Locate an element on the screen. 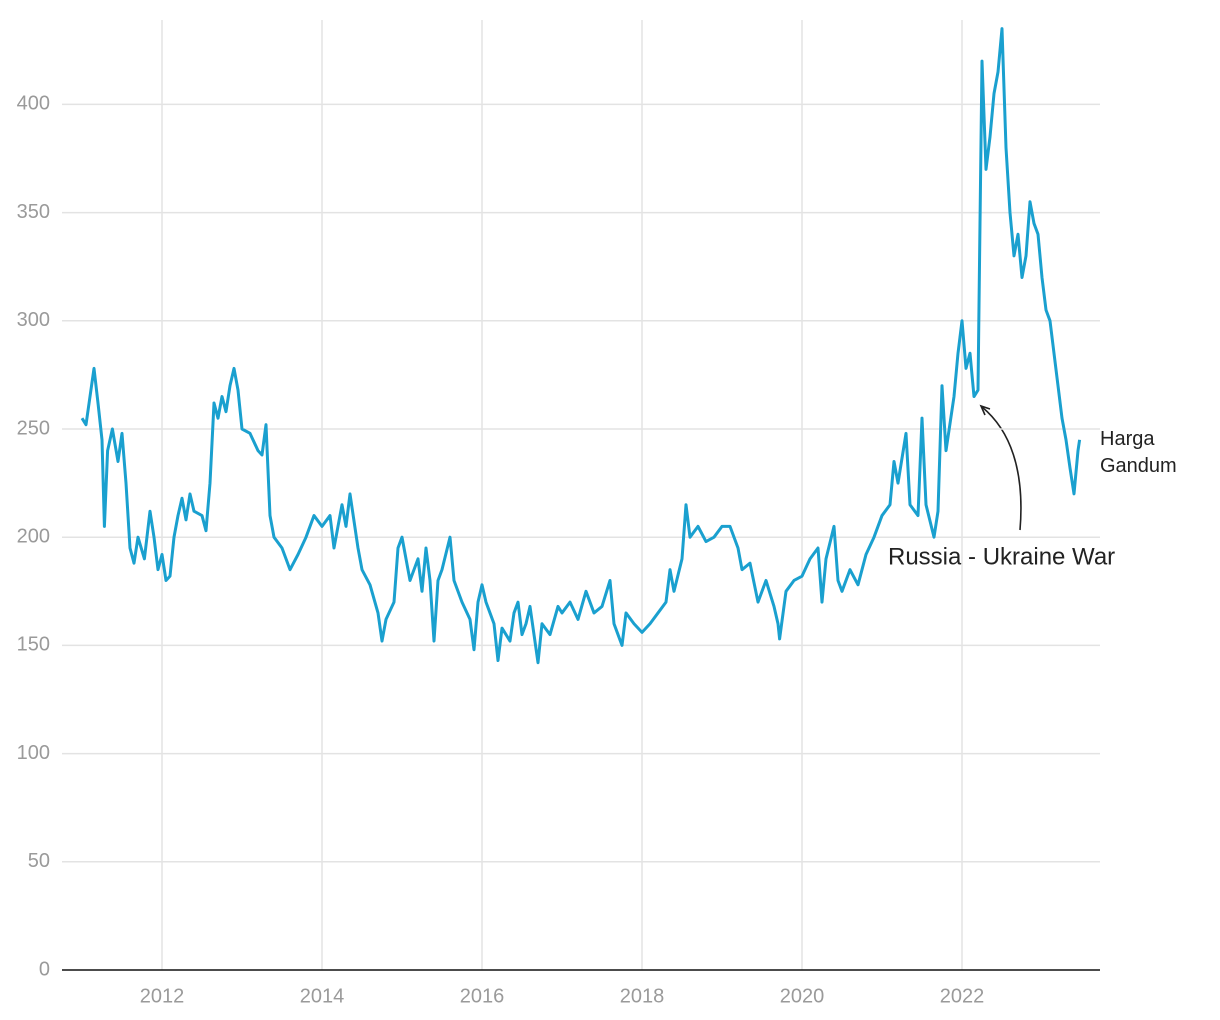 This screenshot has width=1220, height=1020. x-tick-label: 2020 is located at coordinates (802, 996).